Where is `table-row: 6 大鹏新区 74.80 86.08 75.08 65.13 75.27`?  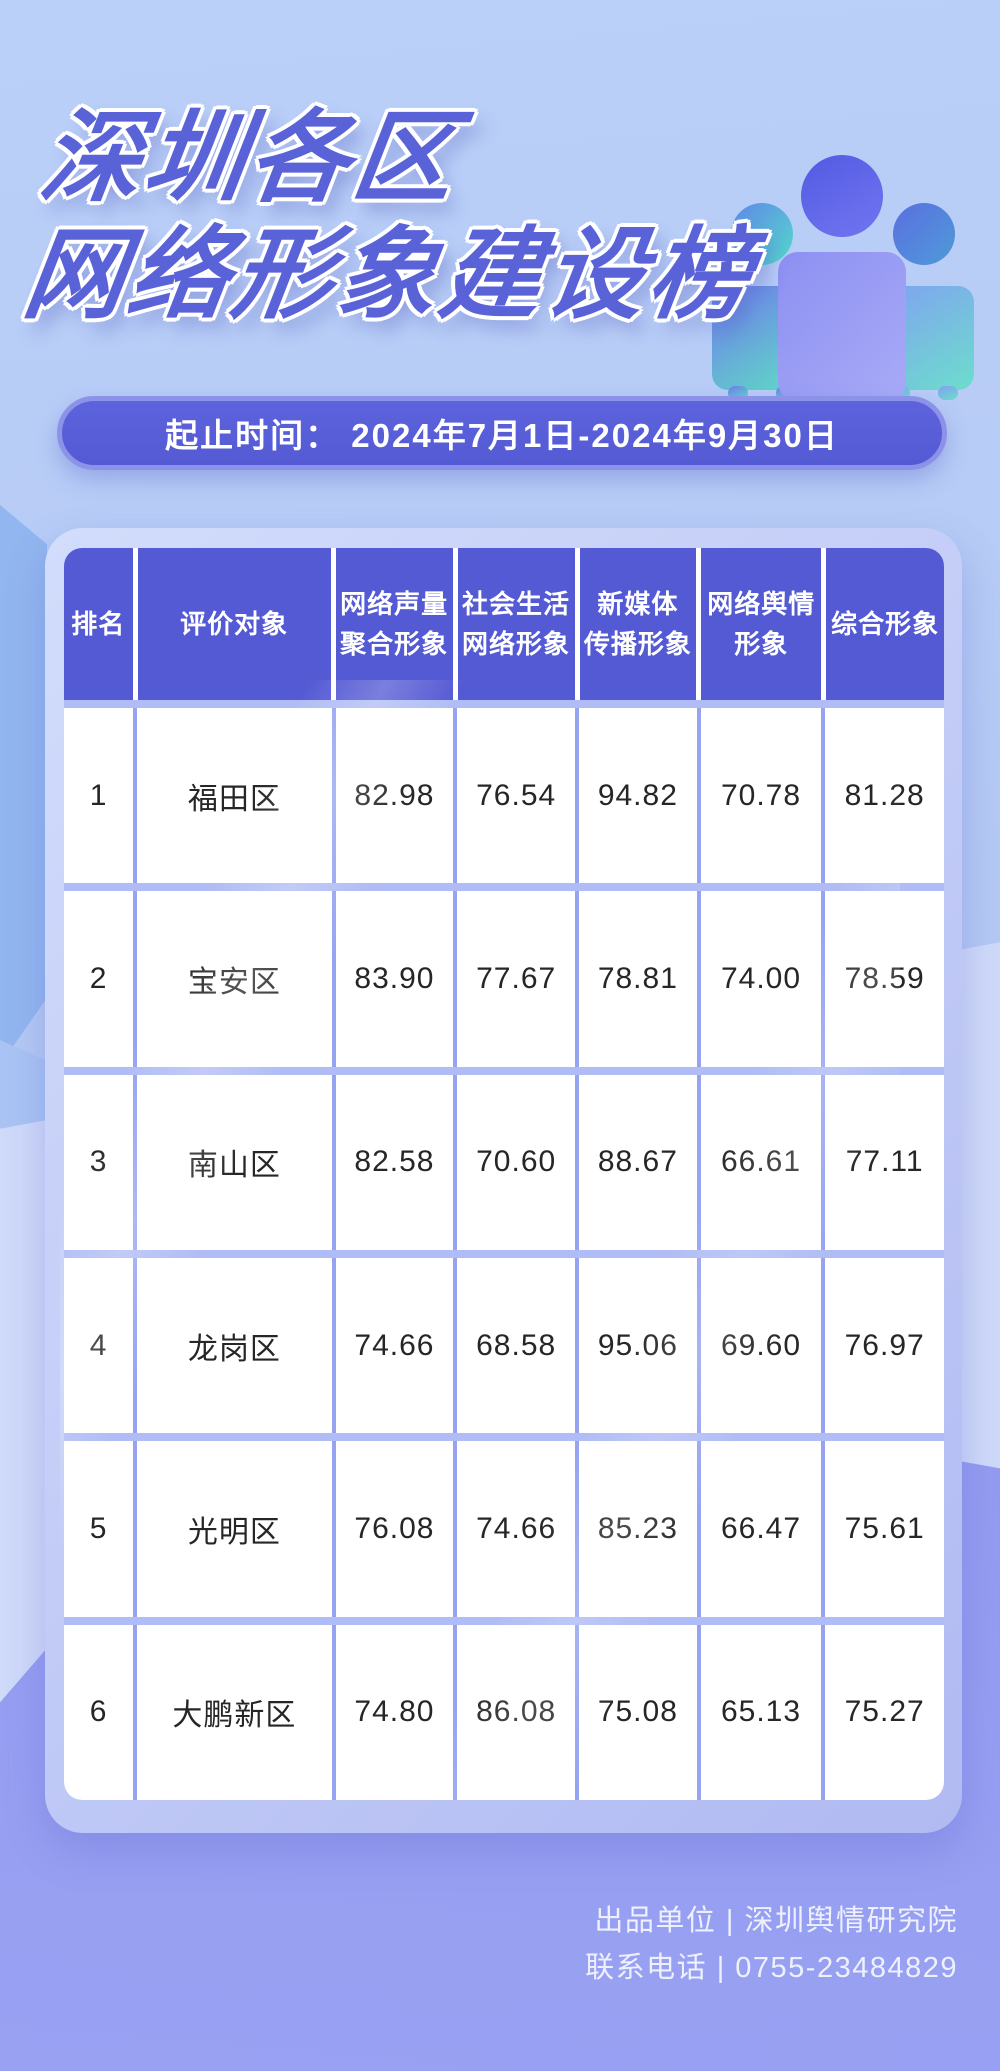 table-row: 6 大鹏新区 74.80 86.08 75.08 65.13 75.27 is located at coordinates (504, 1712).